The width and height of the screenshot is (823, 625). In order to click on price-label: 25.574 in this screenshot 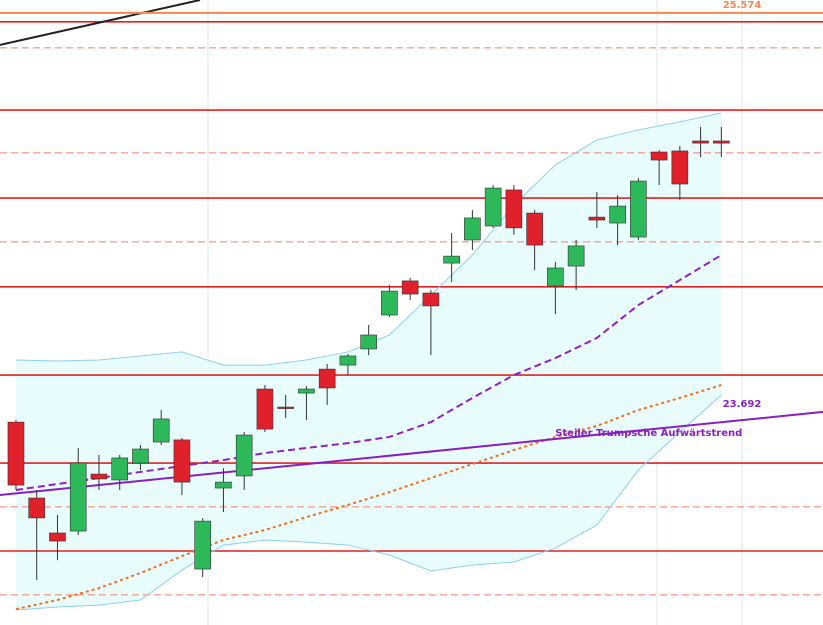, I will do `click(742, 5)`.